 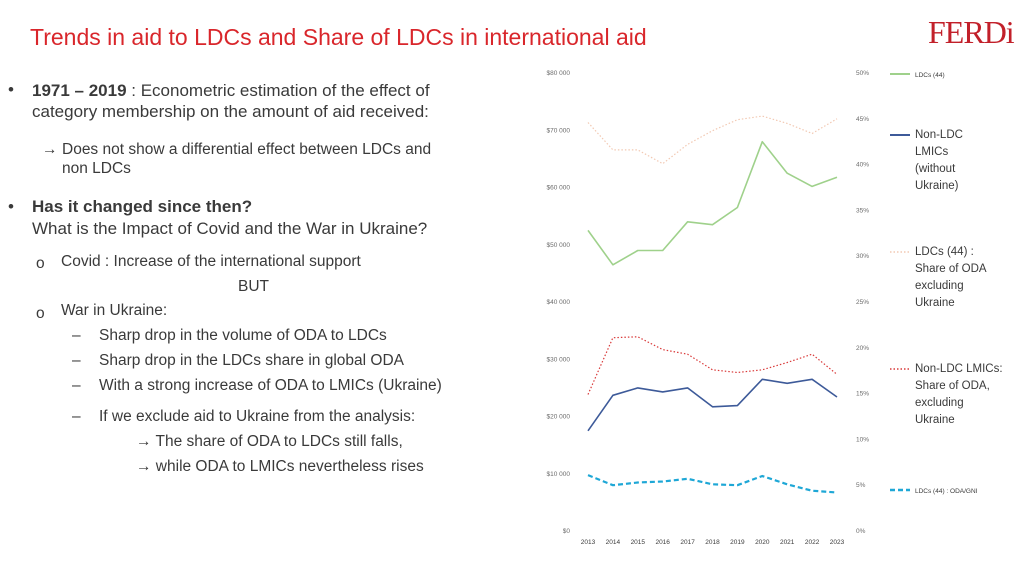 What do you see at coordinates (662, 542) in the screenshot?
I see `x-tick-label: 2016` at bounding box center [662, 542].